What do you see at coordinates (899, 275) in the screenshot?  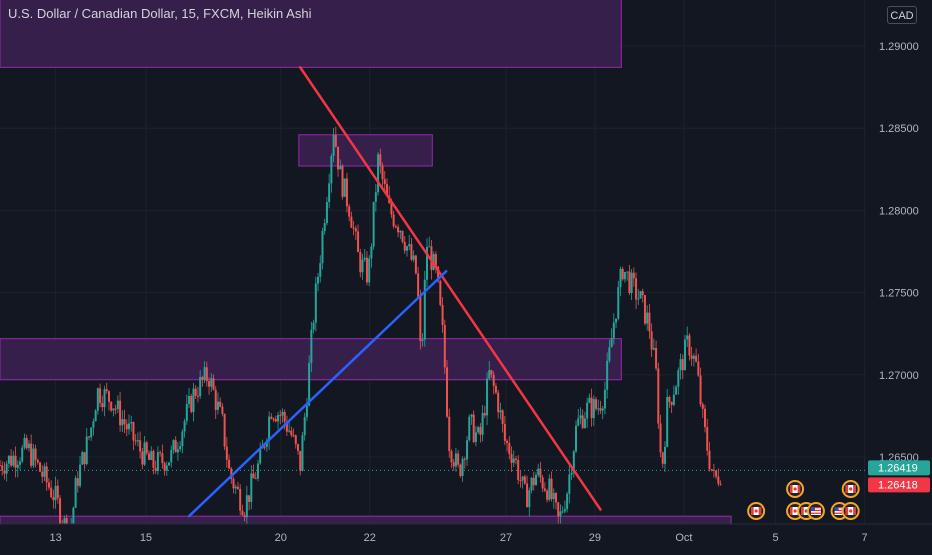 I see `price-axis` at bounding box center [899, 275].